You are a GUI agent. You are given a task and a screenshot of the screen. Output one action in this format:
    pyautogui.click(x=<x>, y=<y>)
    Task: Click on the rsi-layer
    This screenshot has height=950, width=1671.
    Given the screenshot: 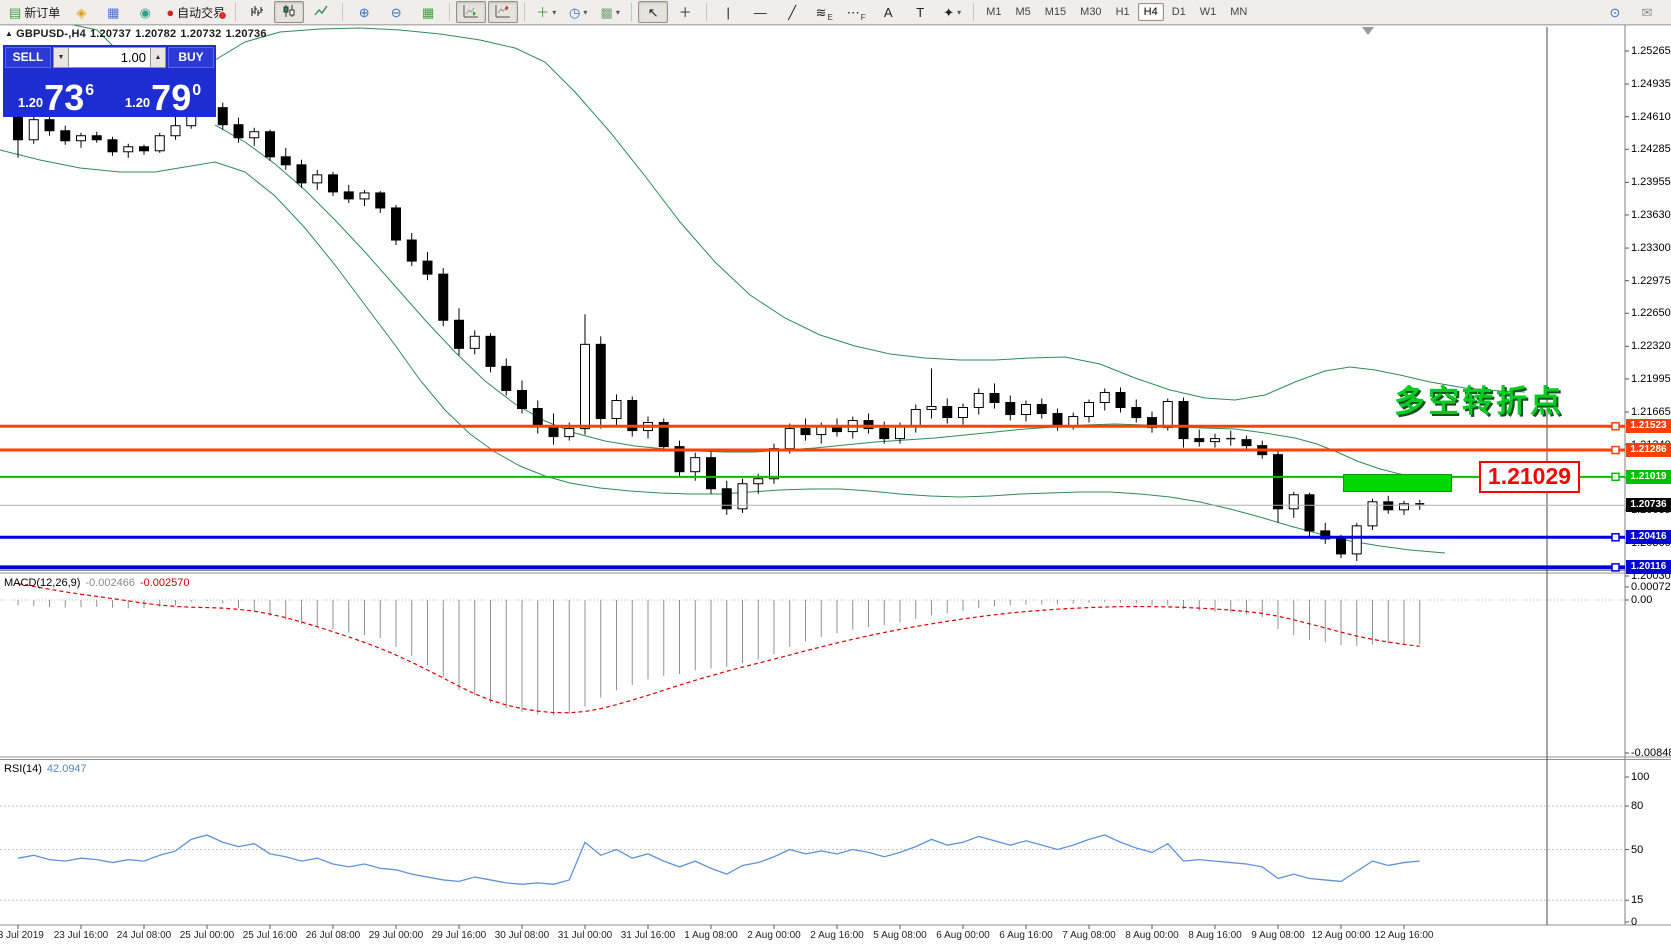 What is the action you would take?
    pyautogui.click(x=812, y=853)
    